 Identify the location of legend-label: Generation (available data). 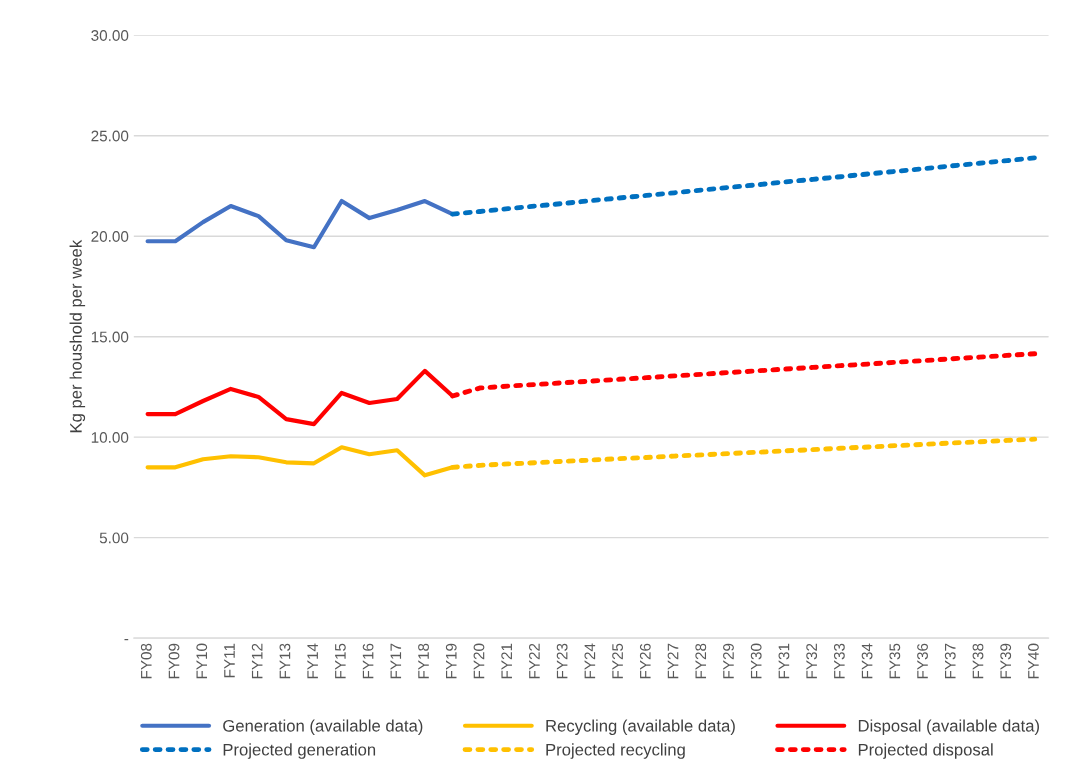
(323, 727).